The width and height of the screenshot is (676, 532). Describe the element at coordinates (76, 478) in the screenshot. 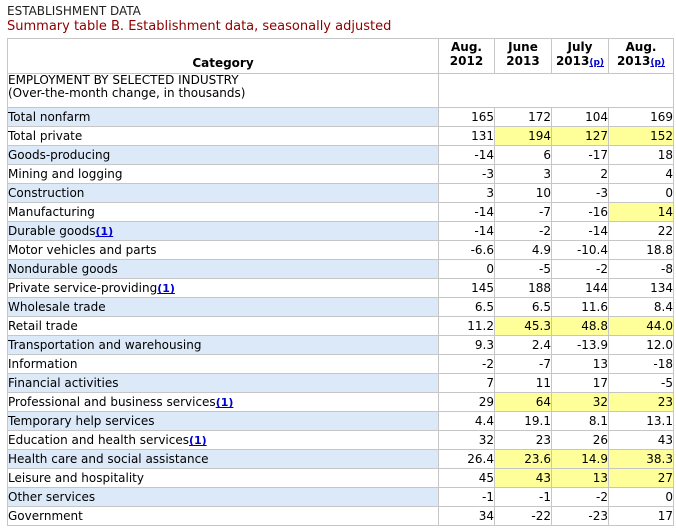

I see `row-label: Leisure and hospitality` at that location.